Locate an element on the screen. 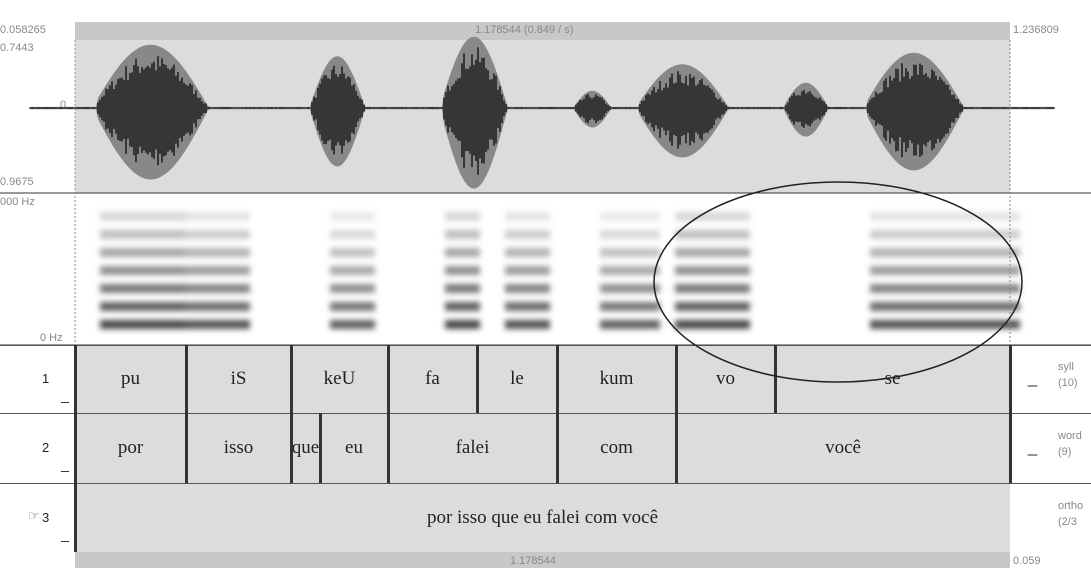 Image resolution: width=1091 pixels, height=568 pixels. tier-name: word is located at coordinates (1070, 436).